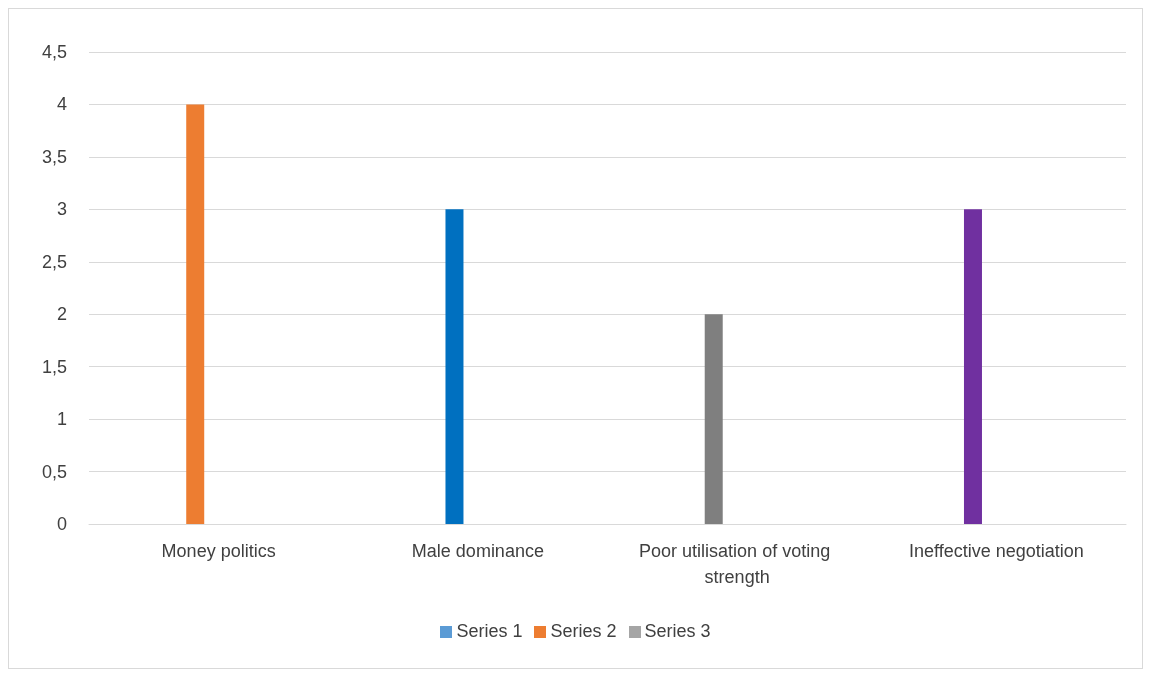  Describe the element at coordinates (54, 471) in the screenshot. I see `y-tick-label: 0,5` at that location.